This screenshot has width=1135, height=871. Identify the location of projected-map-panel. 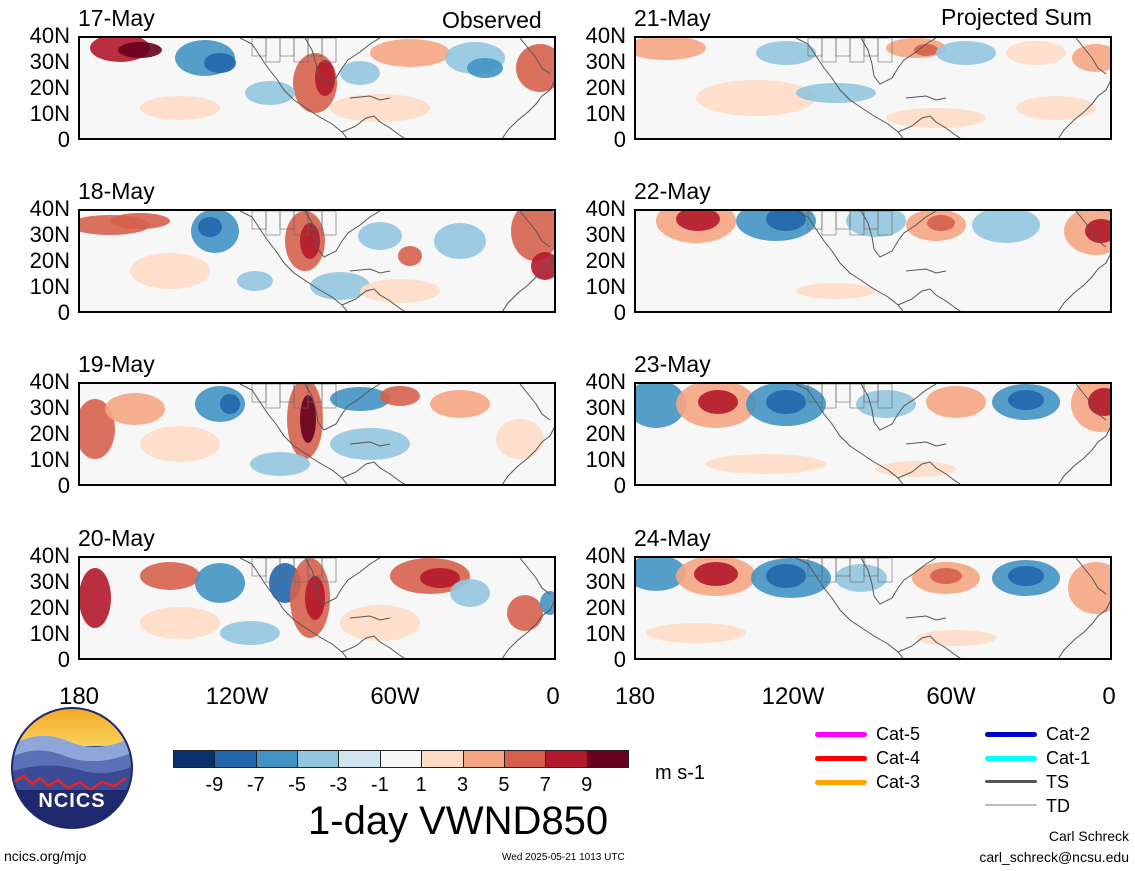
(873, 608).